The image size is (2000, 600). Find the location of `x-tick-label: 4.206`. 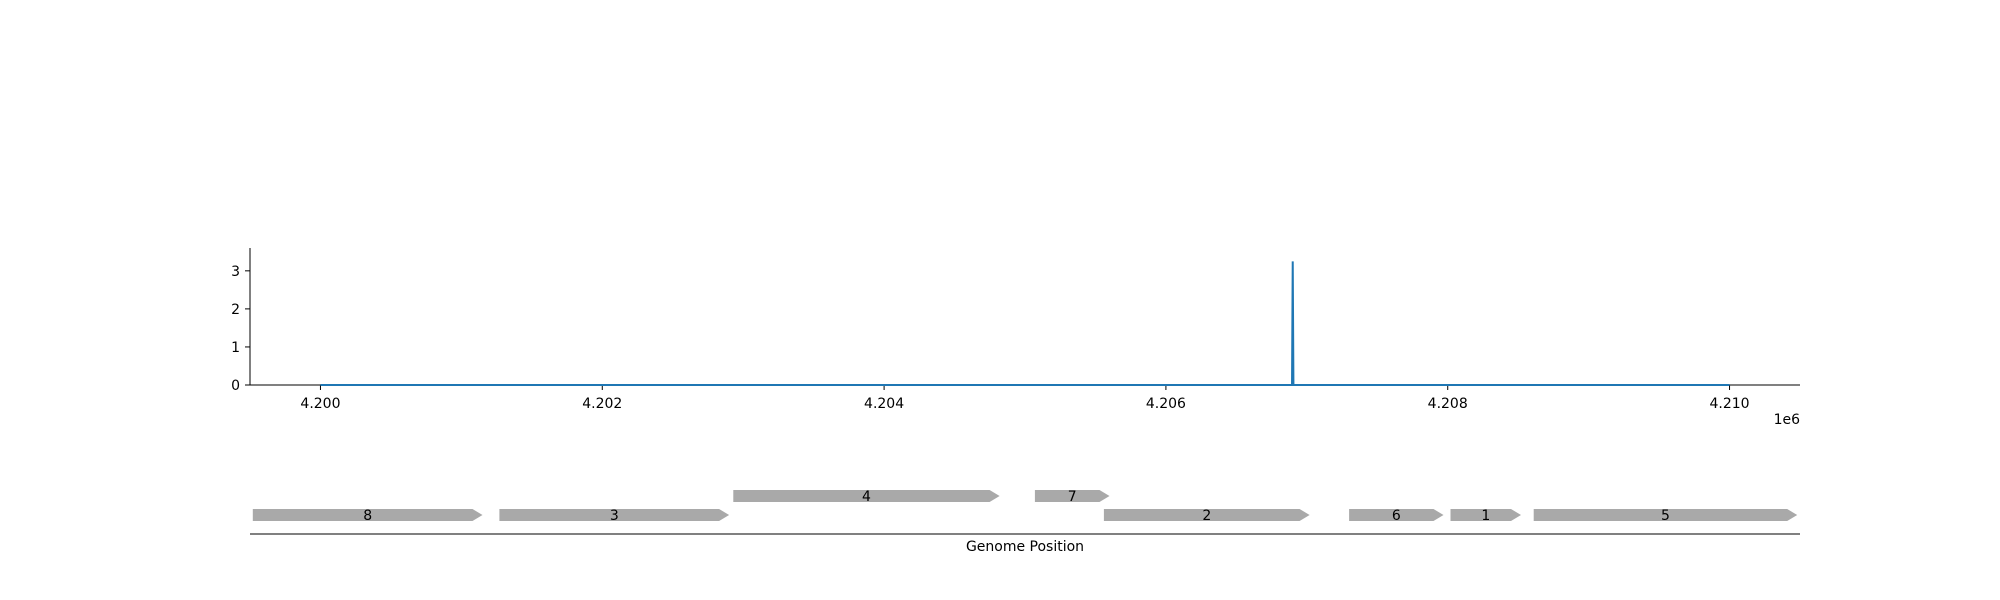

x-tick-label: 4.206 is located at coordinates (1166, 404).